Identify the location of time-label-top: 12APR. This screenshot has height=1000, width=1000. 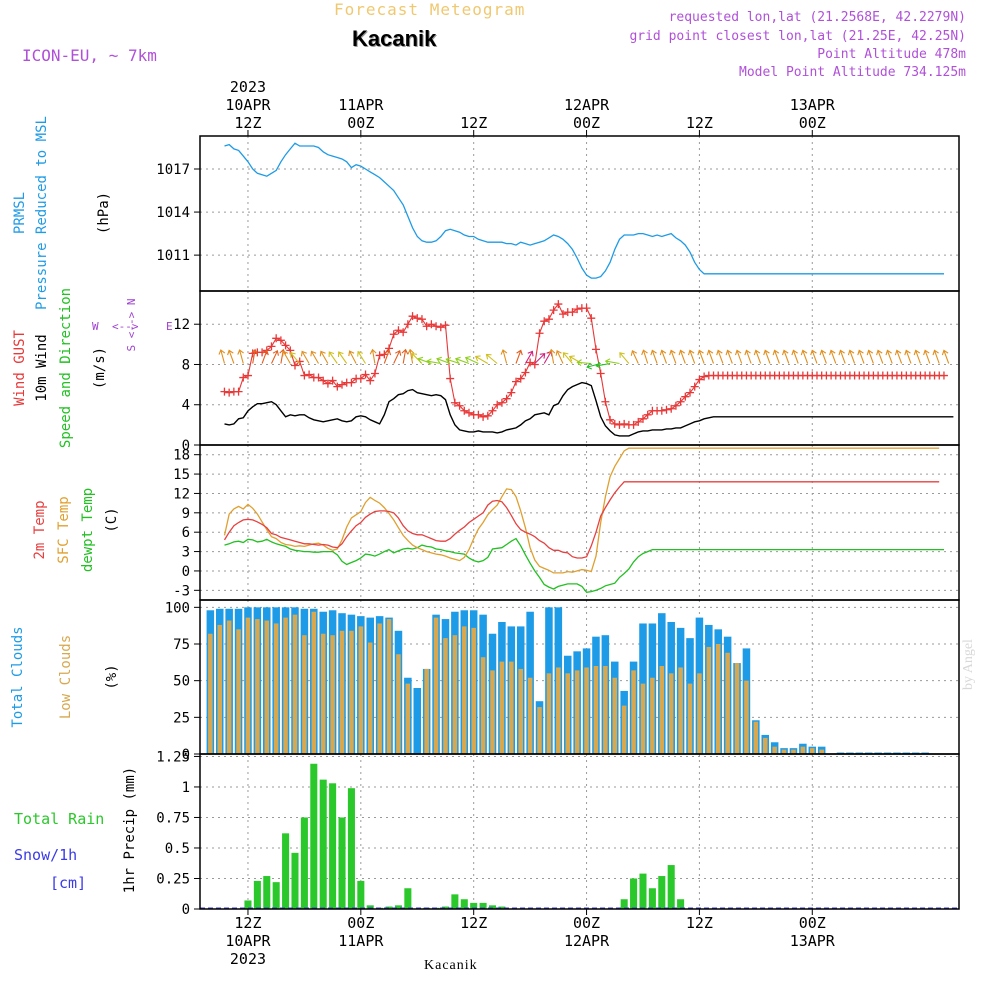
(587, 105).